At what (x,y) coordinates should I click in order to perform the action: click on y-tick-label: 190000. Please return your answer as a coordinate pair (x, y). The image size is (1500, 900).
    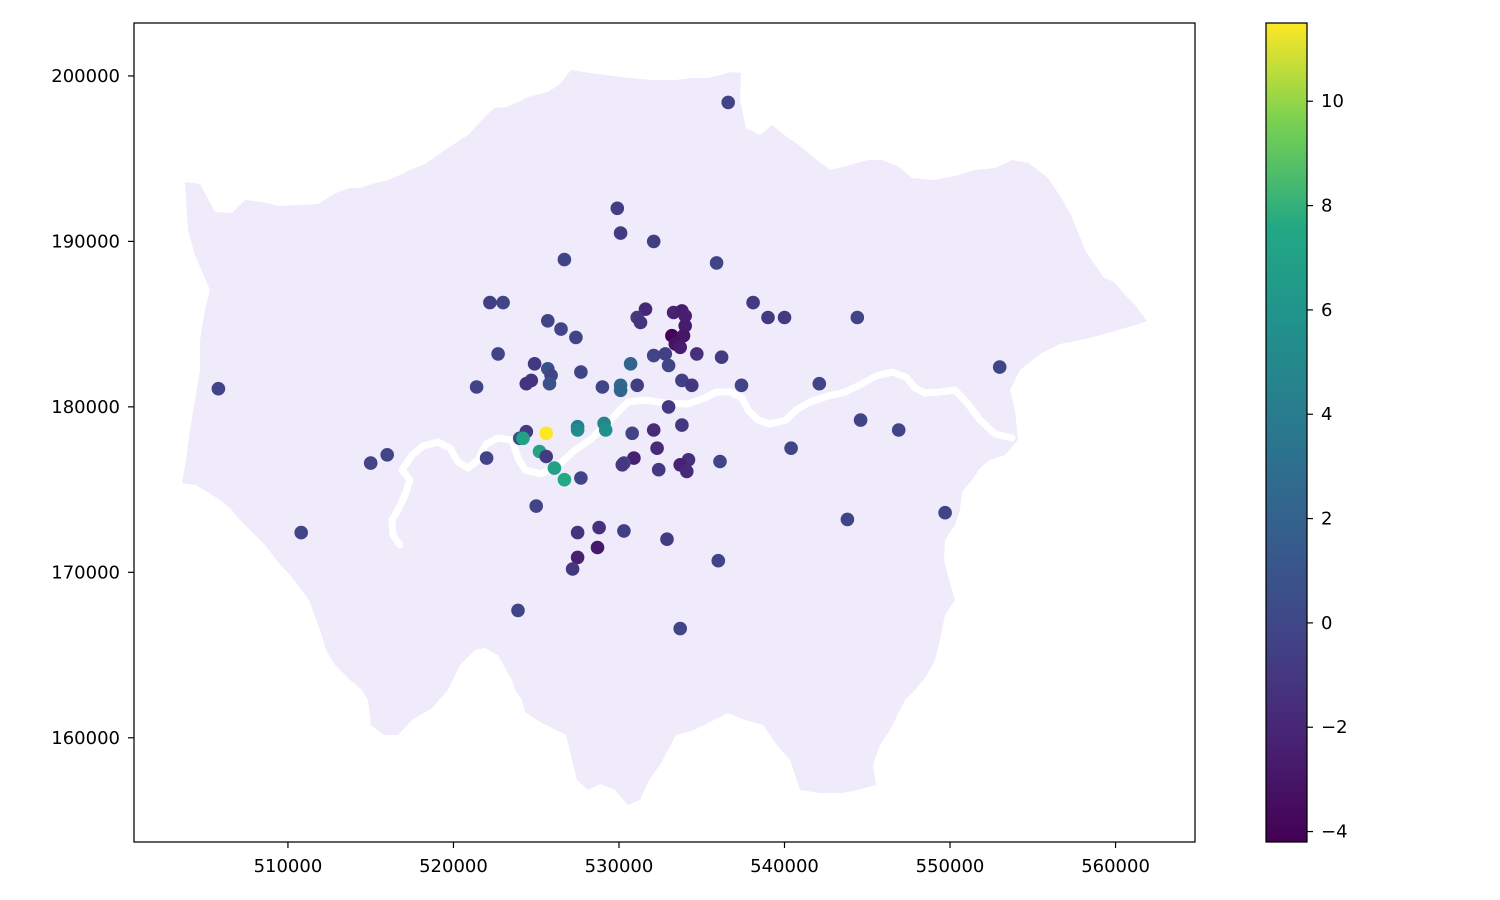
    Looking at the image, I should click on (85, 241).